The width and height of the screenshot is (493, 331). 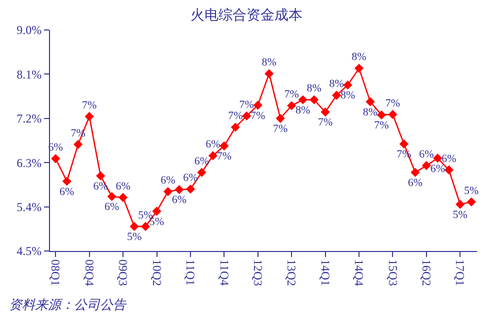 What do you see at coordinates (29, 30) in the screenshot?
I see `y-tick-label: 9.0%` at bounding box center [29, 30].